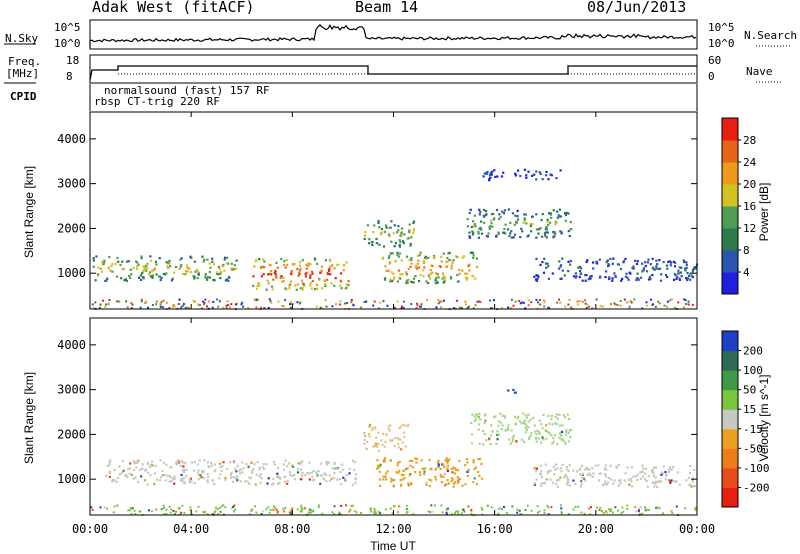 The height and width of the screenshot is (554, 800). Describe the element at coordinates (750, 162) in the screenshot. I see `colorbar-tick-label: 24` at that location.